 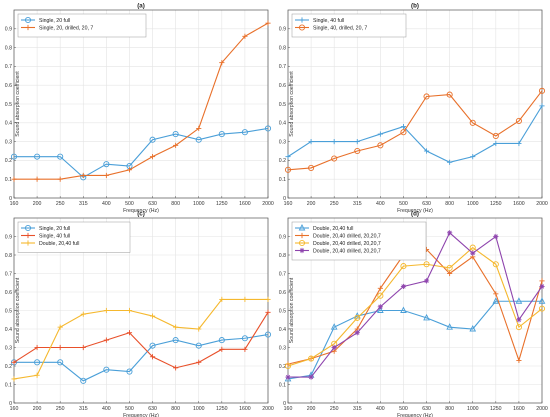 What do you see at coordinates (380, 409) in the screenshot?
I see `x-tick-label: 400` at bounding box center [380, 409].